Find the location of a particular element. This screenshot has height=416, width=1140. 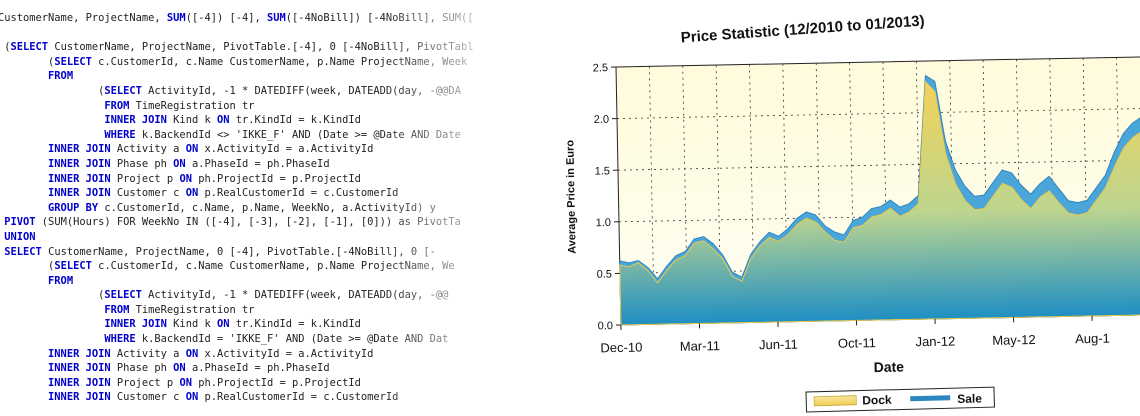

x-tick-label: Jun-11 is located at coordinates (778, 345).